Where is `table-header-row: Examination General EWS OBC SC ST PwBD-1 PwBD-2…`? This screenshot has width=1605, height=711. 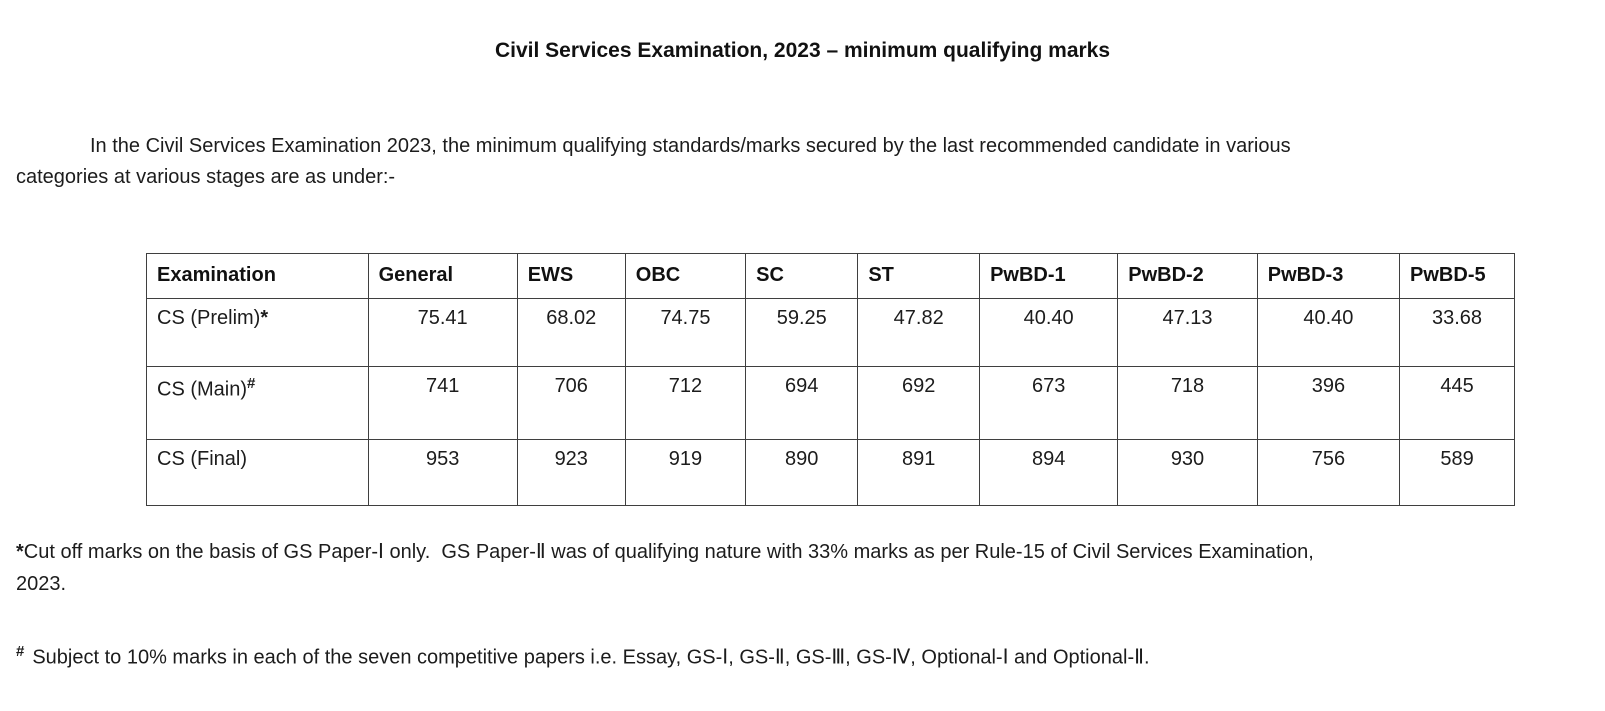 table-header-row: Examination General EWS OBC SC ST PwBD-1 PwBD-2… is located at coordinates (830, 276).